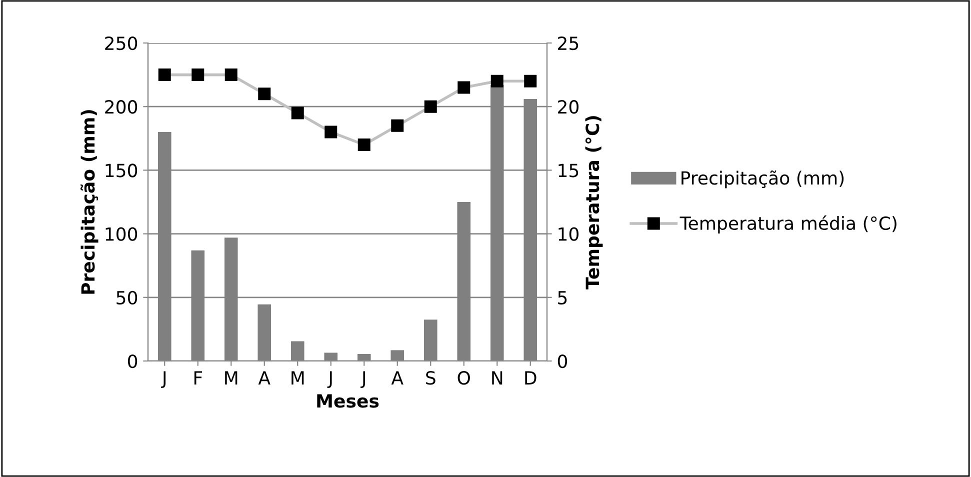 The width and height of the screenshot is (971, 477). I want to click on y-tick-label: 0, so click(133, 361).